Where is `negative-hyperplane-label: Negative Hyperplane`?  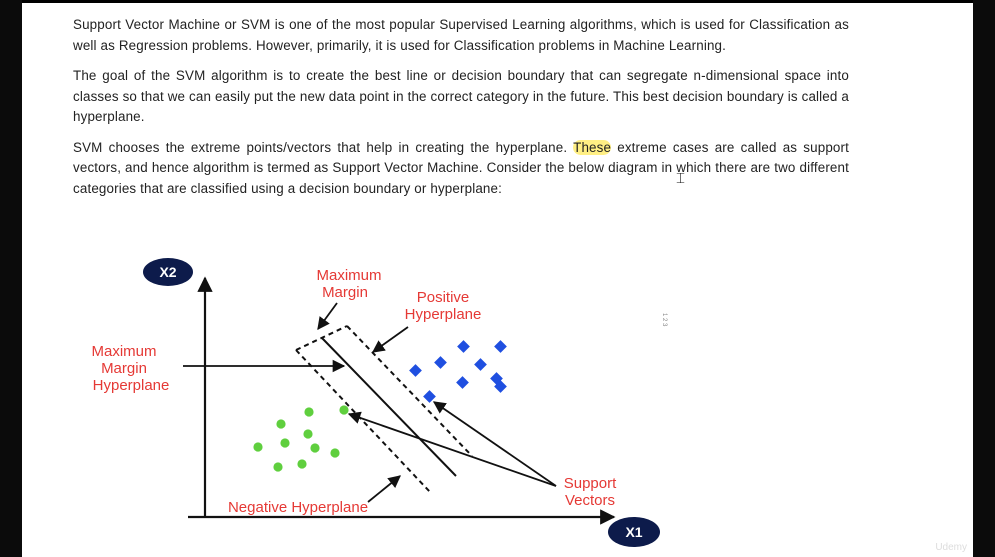 negative-hyperplane-label: Negative Hyperplane is located at coordinates (298, 507).